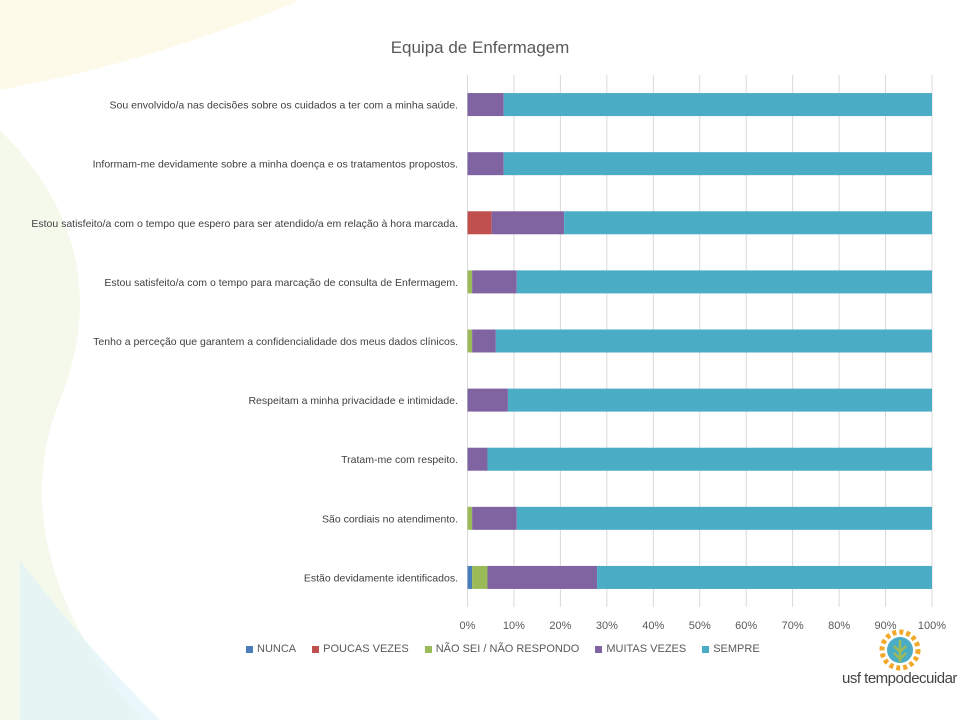 The height and width of the screenshot is (720, 960). I want to click on x-tick-label: 10%, so click(514, 626).